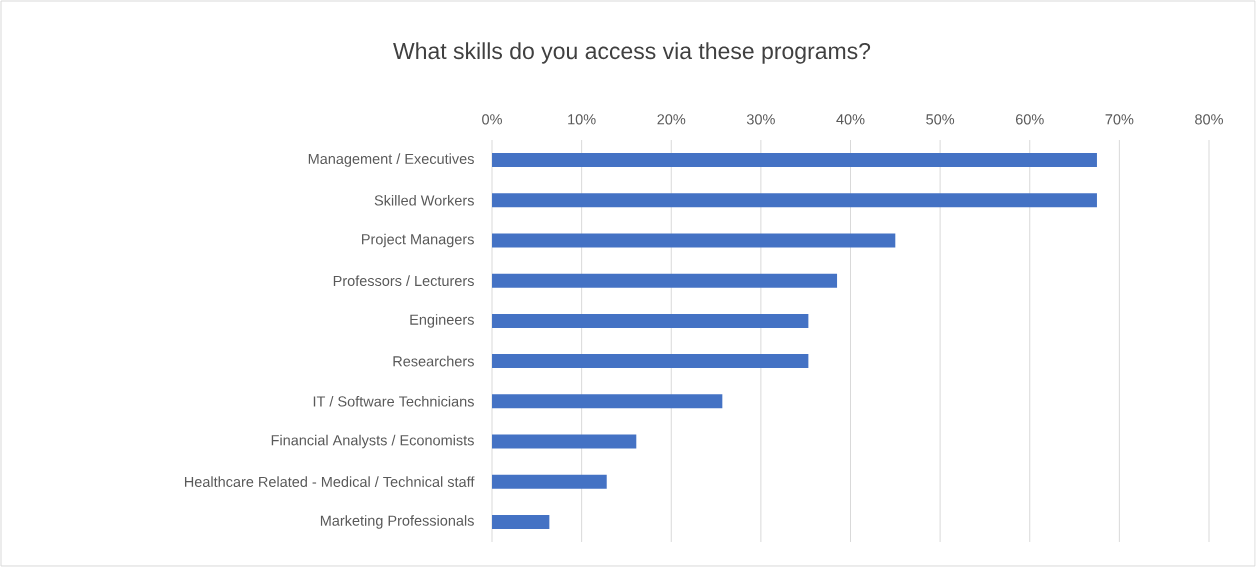 The width and height of the screenshot is (1256, 567). I want to click on x-tick-label: 70%, so click(1119, 119).